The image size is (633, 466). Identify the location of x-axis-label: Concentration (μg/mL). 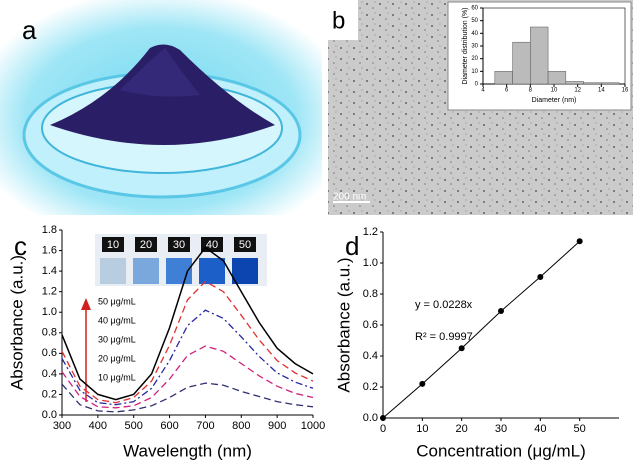
(500, 450).